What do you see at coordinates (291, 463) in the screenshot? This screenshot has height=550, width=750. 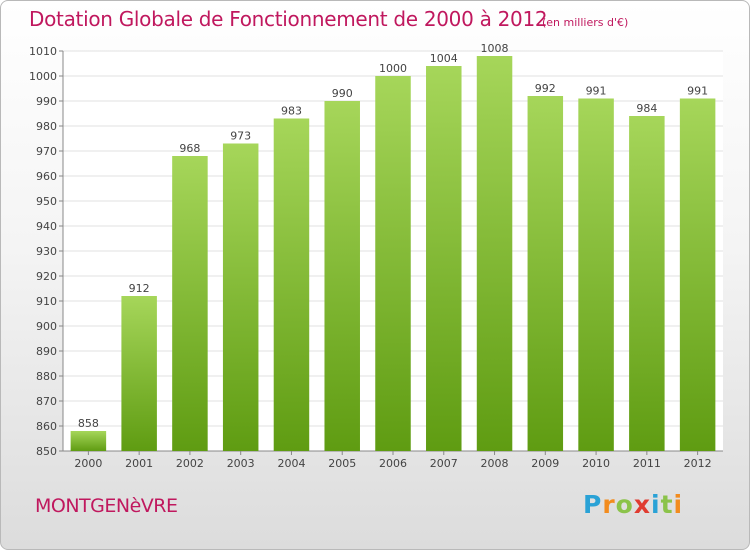 I see `x-tick-label: 2004` at bounding box center [291, 463].